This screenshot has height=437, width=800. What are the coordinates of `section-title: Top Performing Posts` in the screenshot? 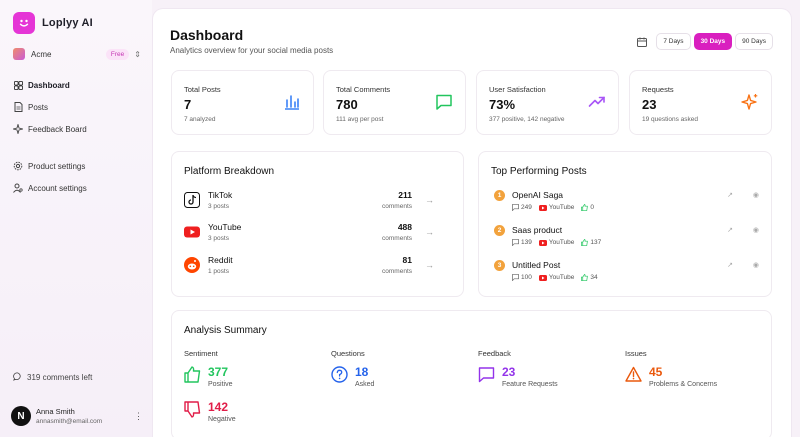 It's located at (539, 171).